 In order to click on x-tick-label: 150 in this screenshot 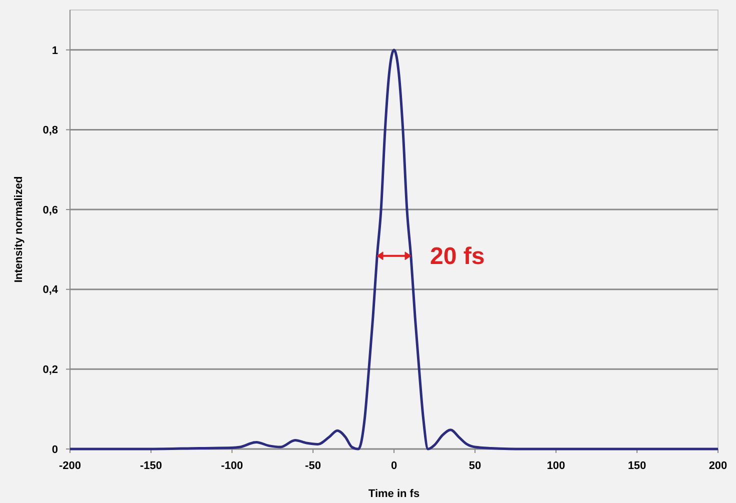, I will do `click(637, 466)`.